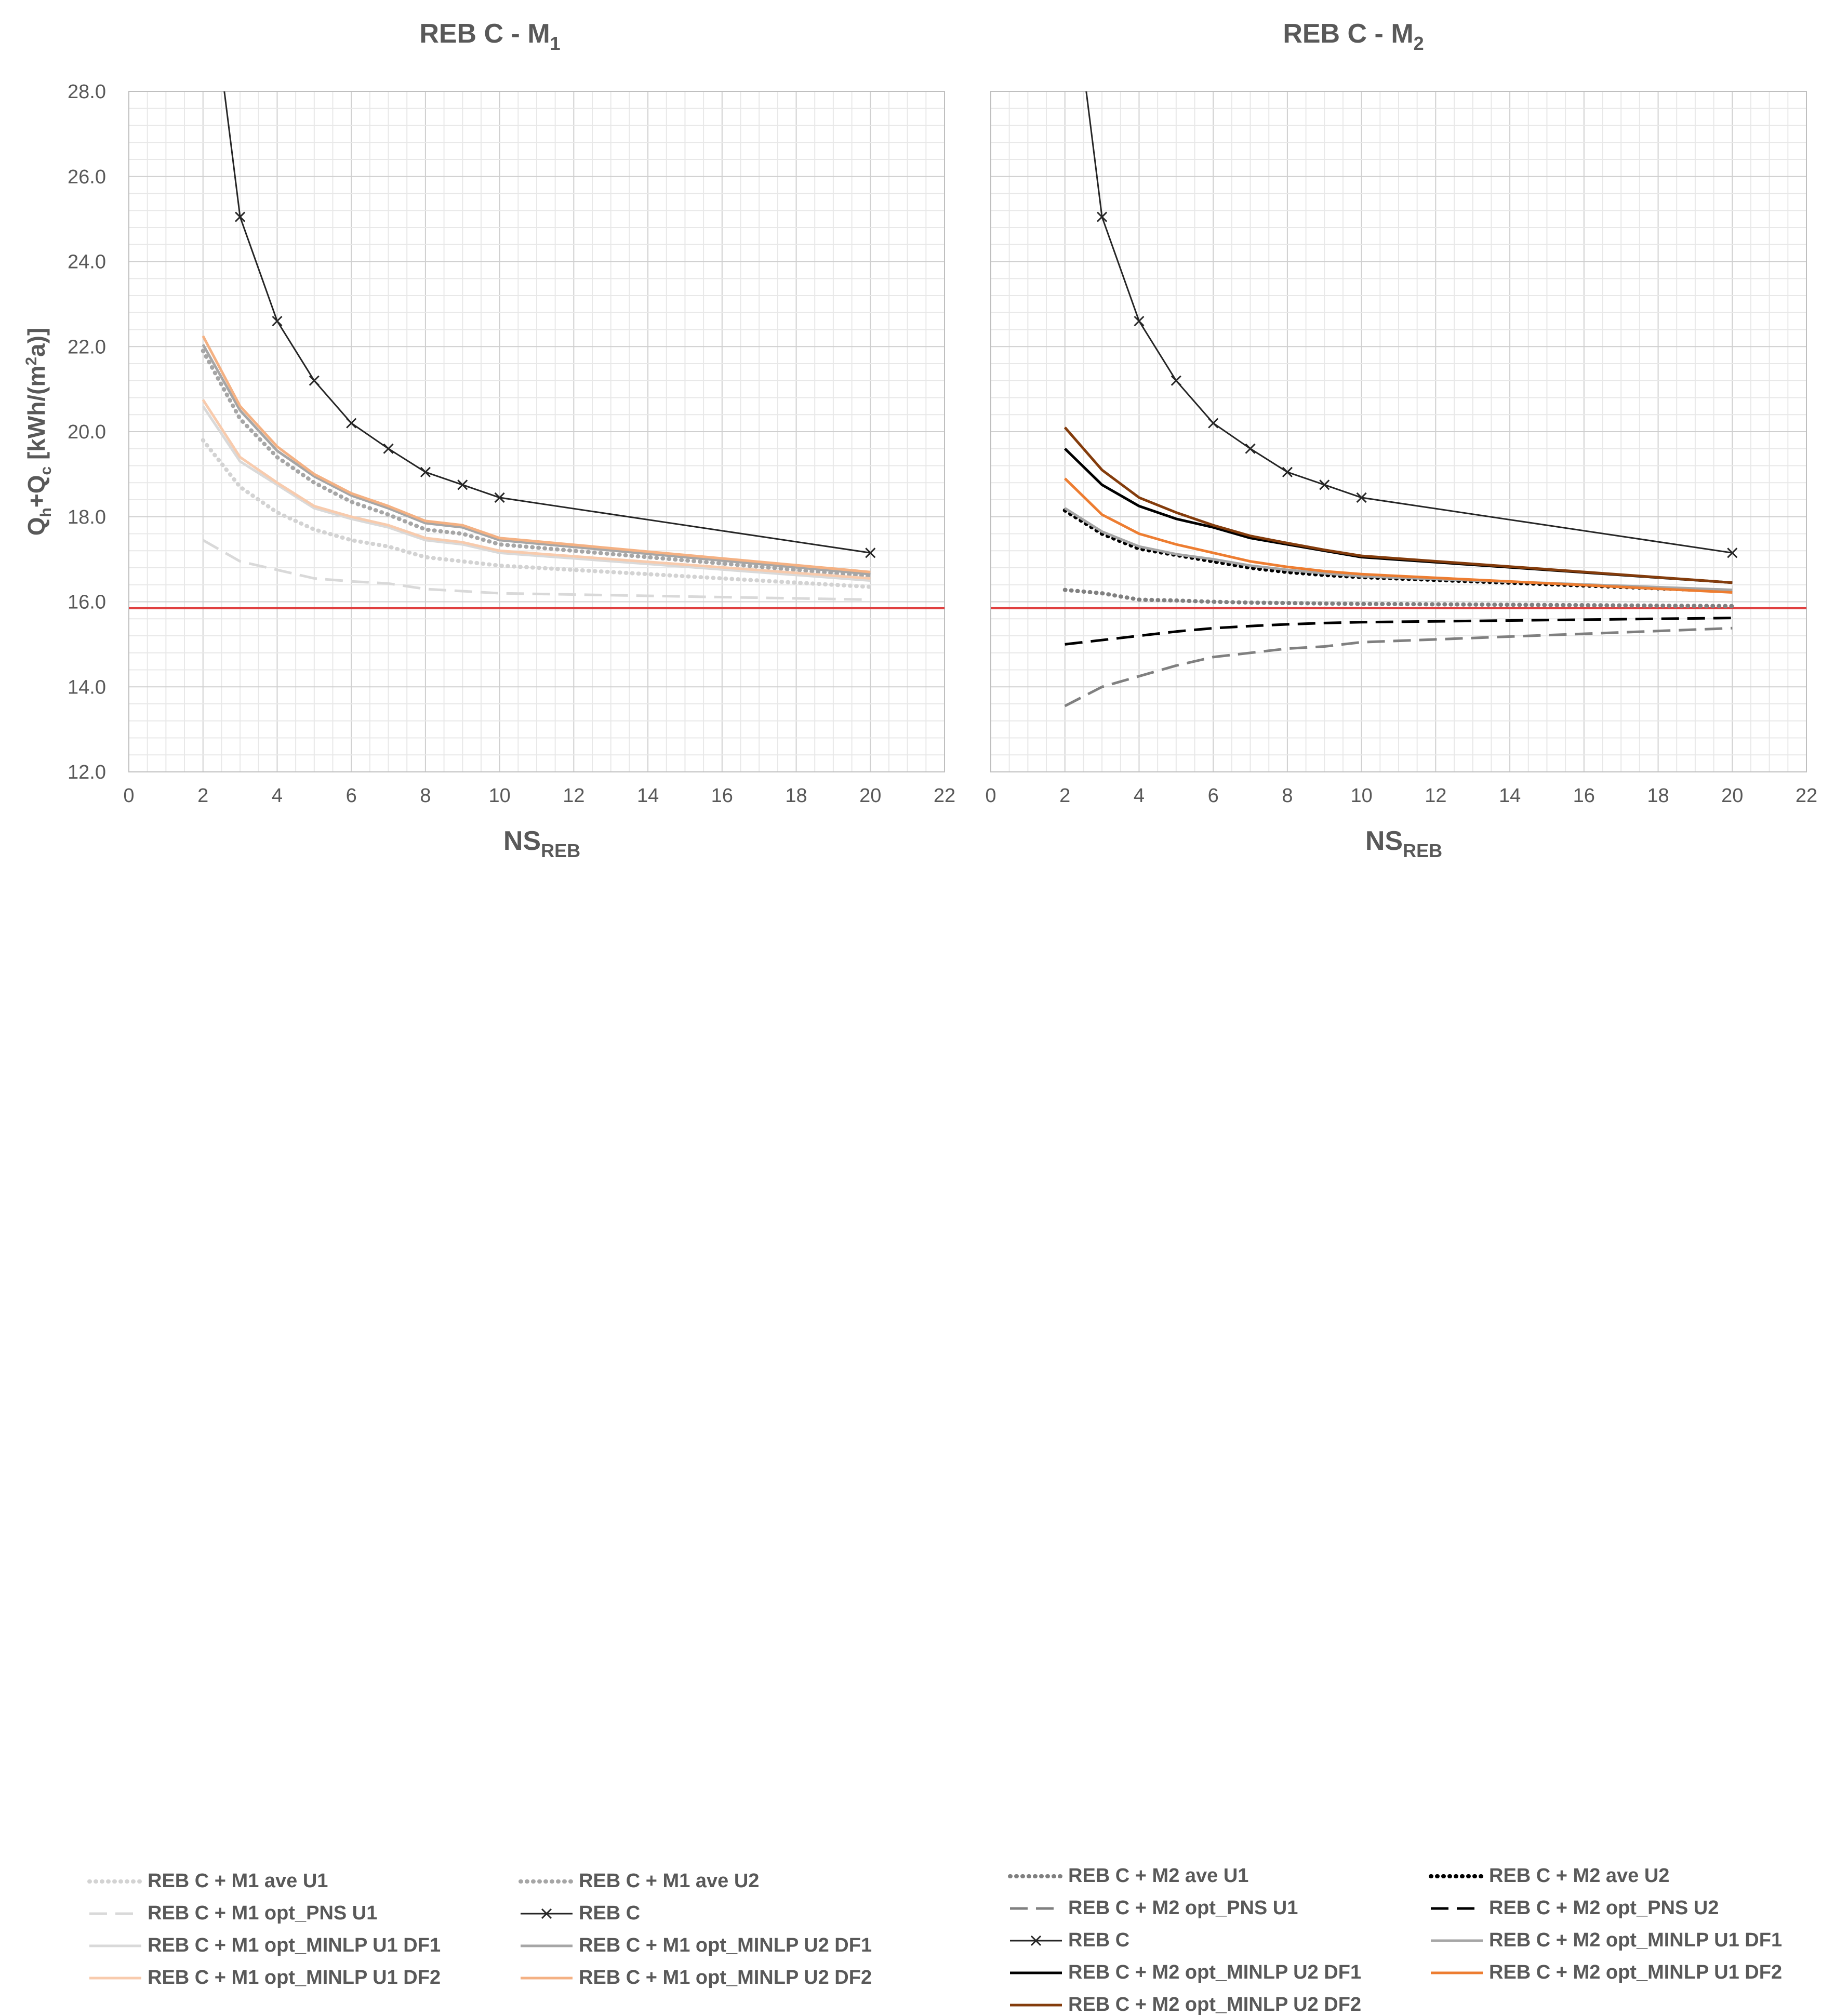  What do you see at coordinates (1215, 1972) in the screenshot?
I see `legend-label: REB C + M2 opt_MINLP U2 DF1` at bounding box center [1215, 1972].